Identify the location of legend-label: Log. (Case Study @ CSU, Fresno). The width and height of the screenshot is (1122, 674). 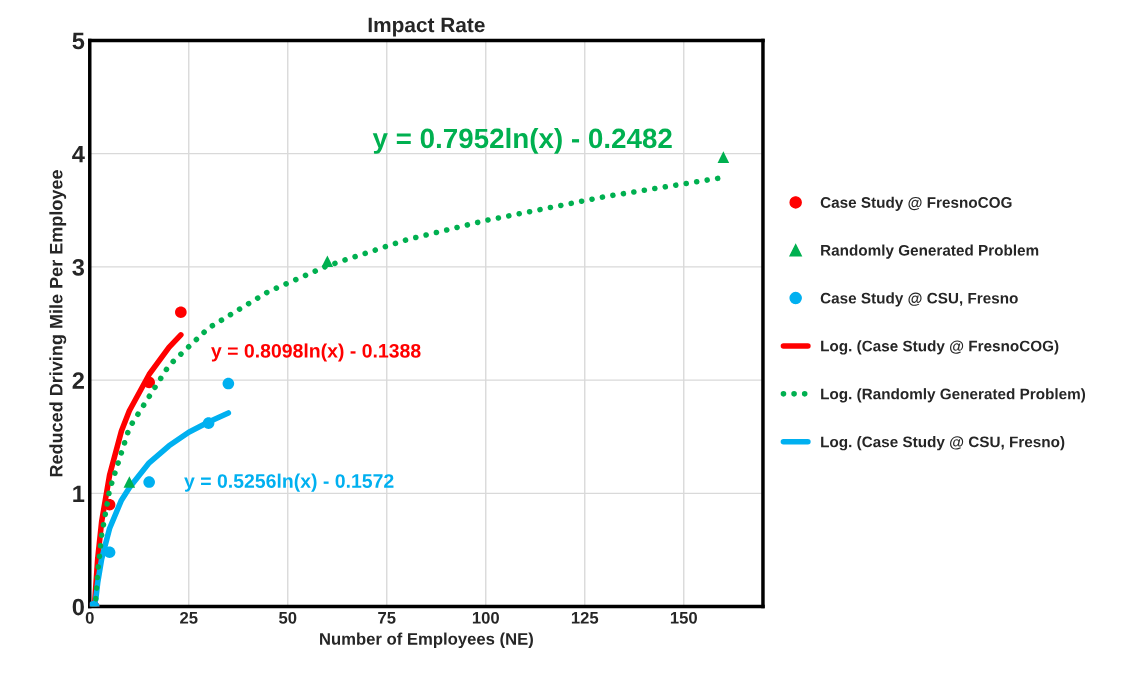
(943, 443).